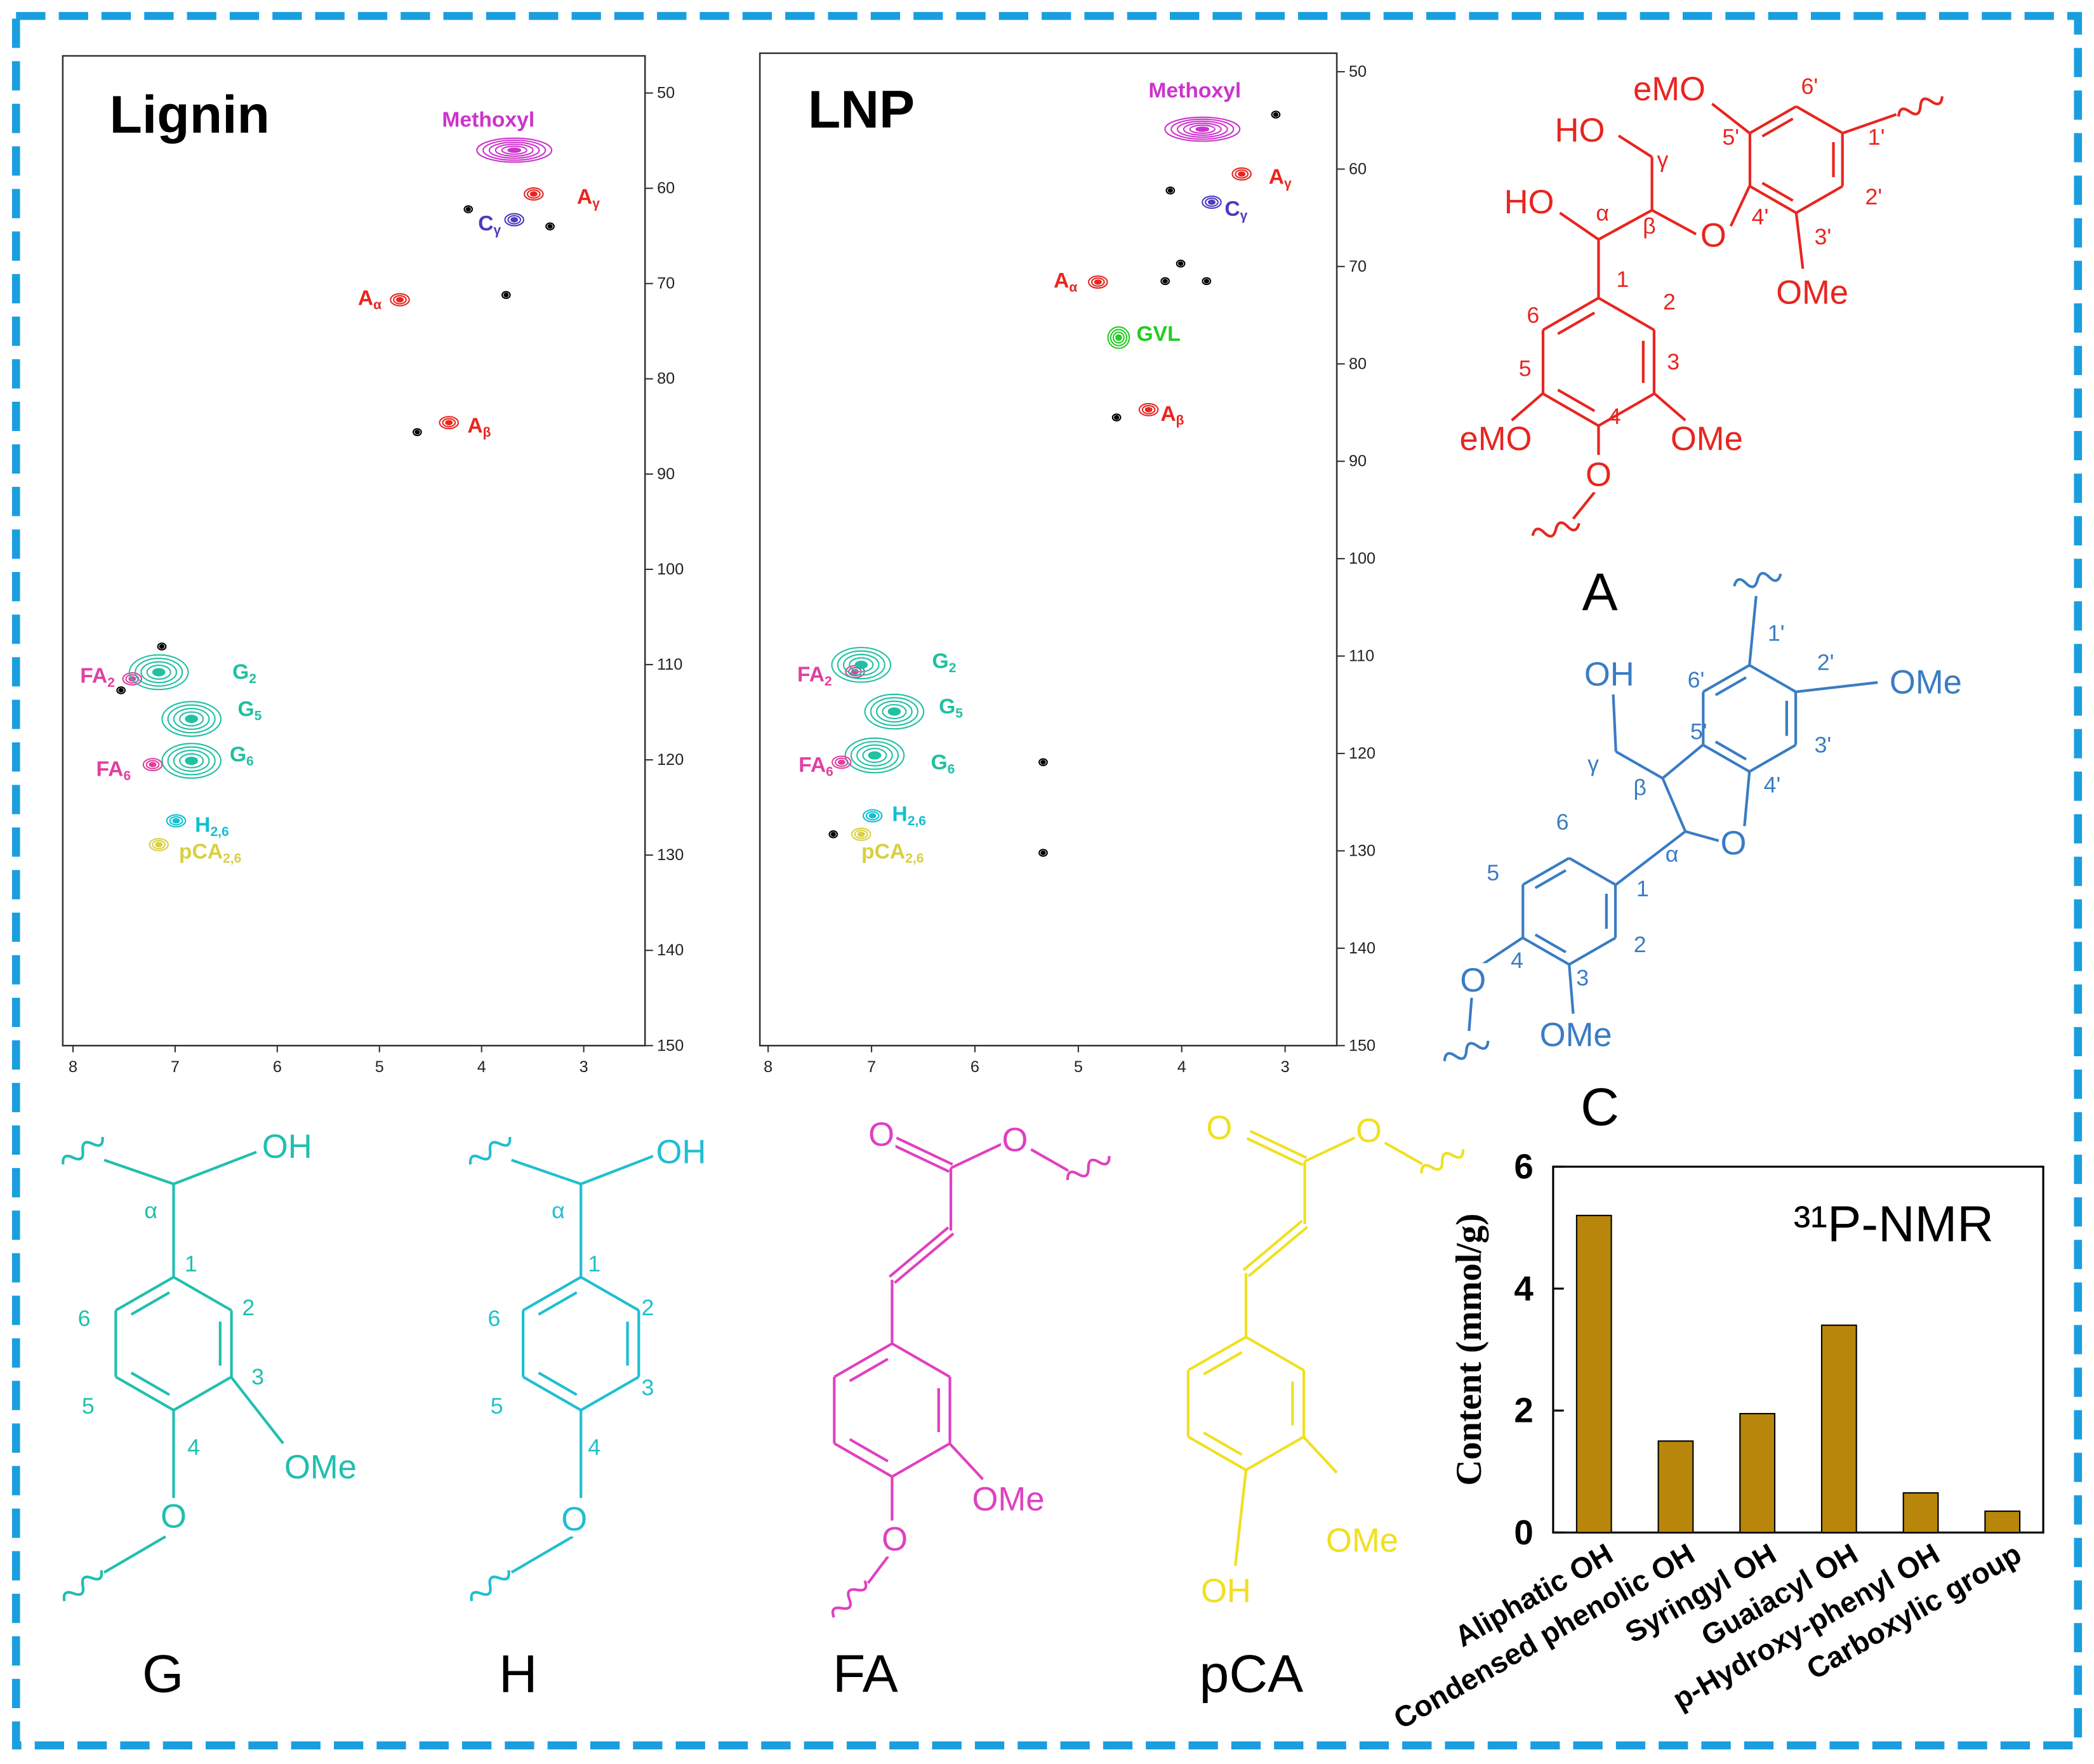  I want to click on atom-label: OMe, so click(1576, 1035).